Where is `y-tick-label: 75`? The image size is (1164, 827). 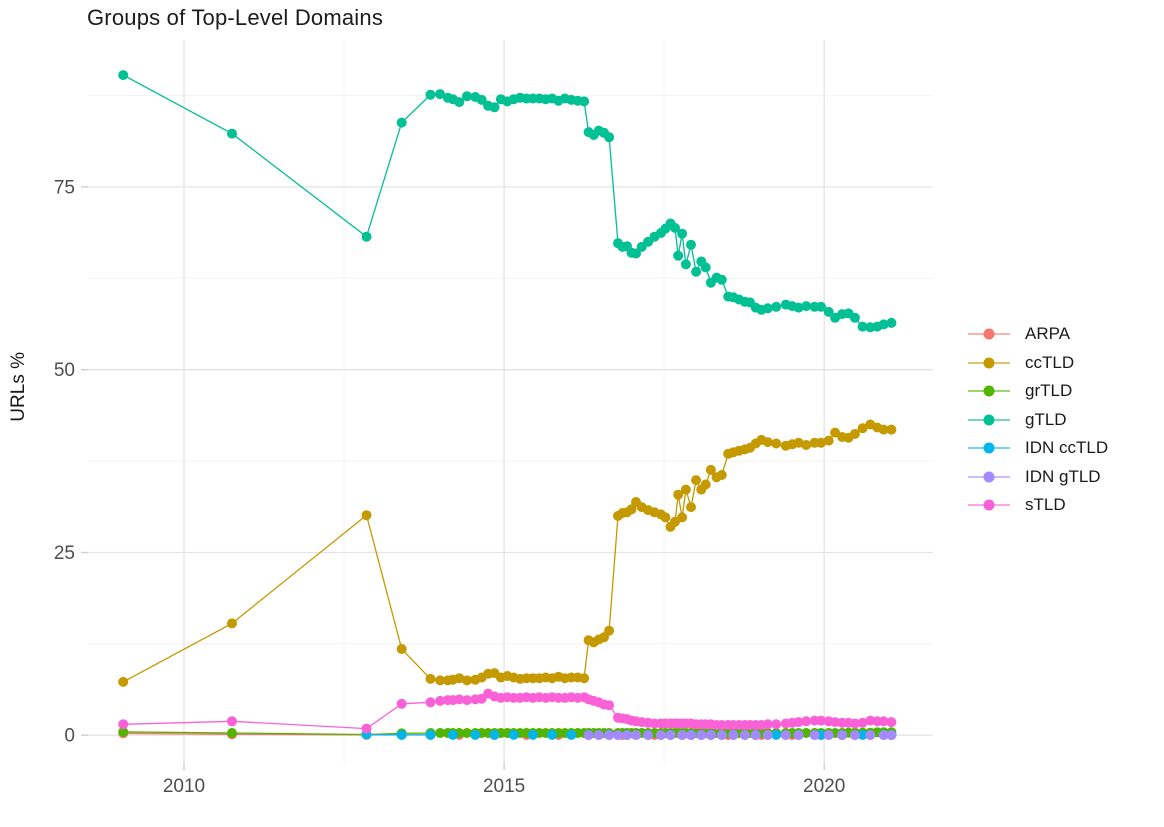 y-tick-label: 75 is located at coordinates (64, 187).